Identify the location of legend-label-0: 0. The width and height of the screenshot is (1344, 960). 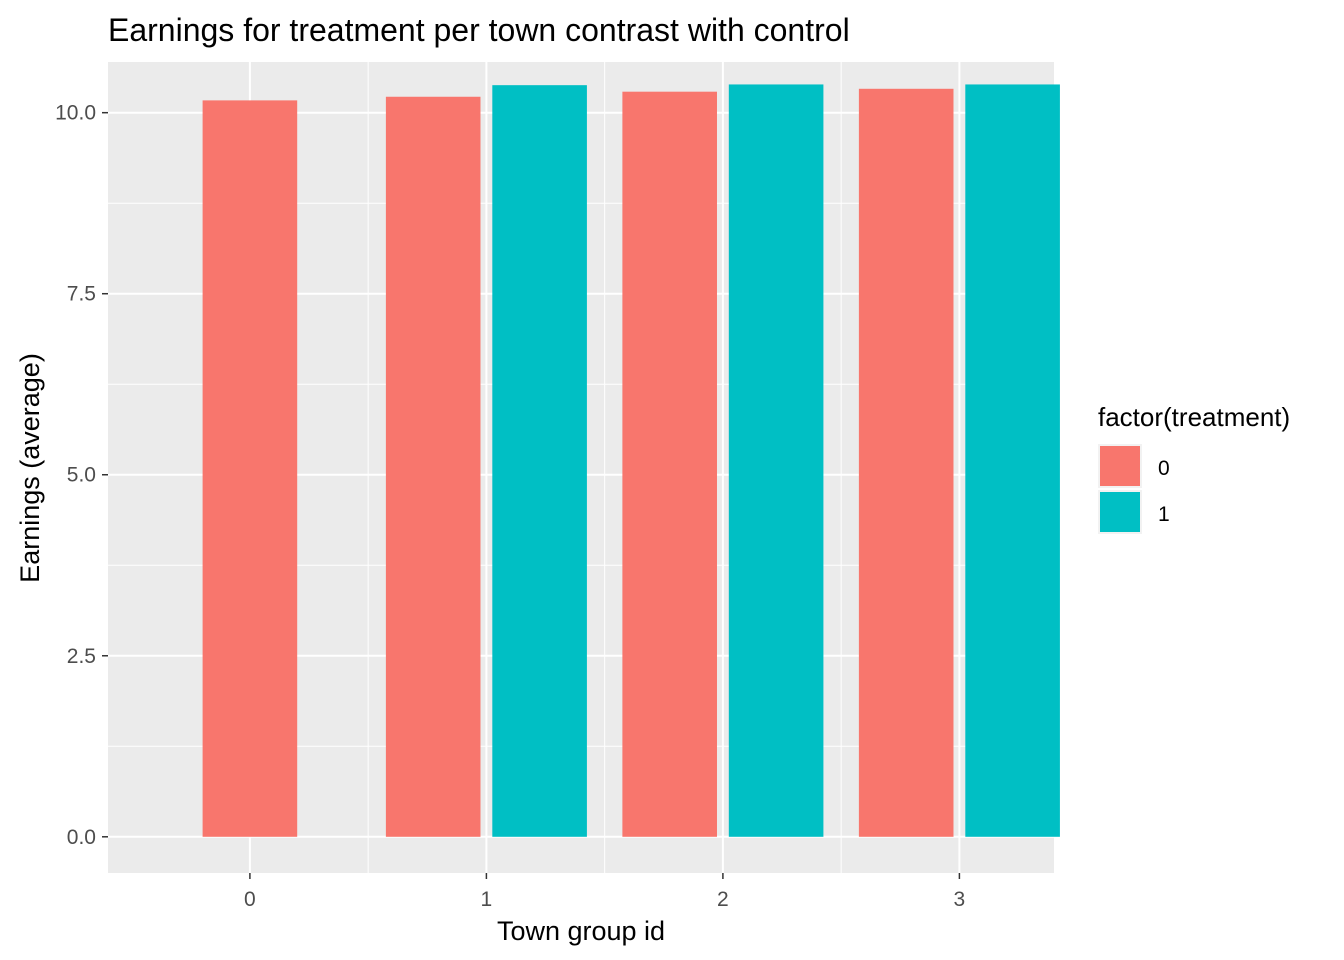
(1164, 468).